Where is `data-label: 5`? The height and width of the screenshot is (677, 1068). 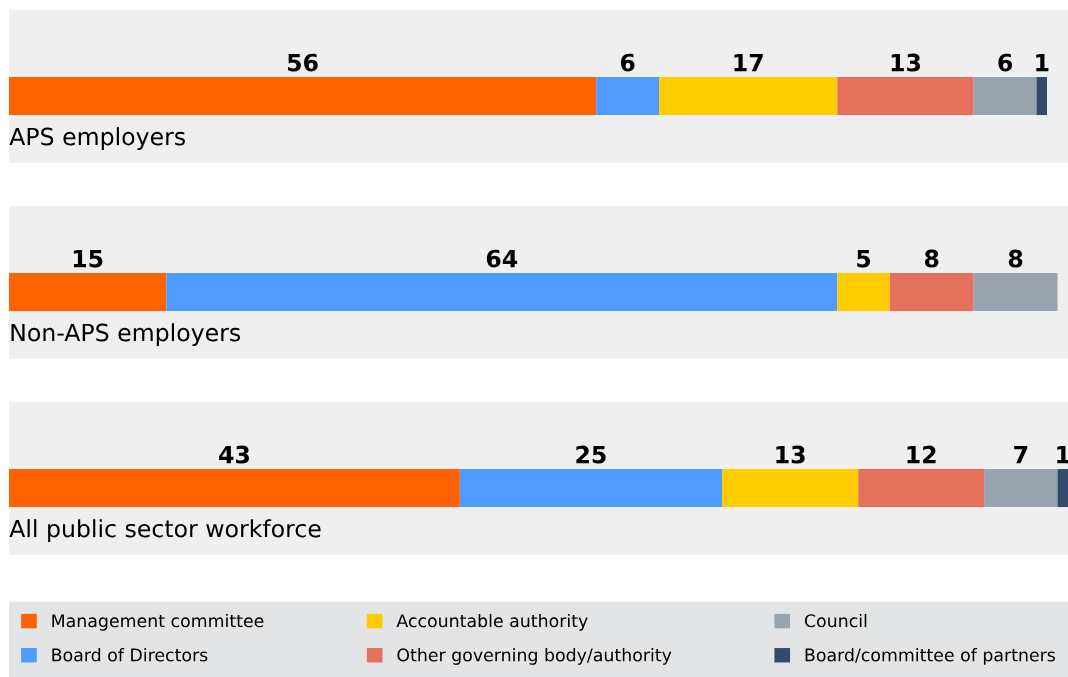
data-label: 5 is located at coordinates (864, 258).